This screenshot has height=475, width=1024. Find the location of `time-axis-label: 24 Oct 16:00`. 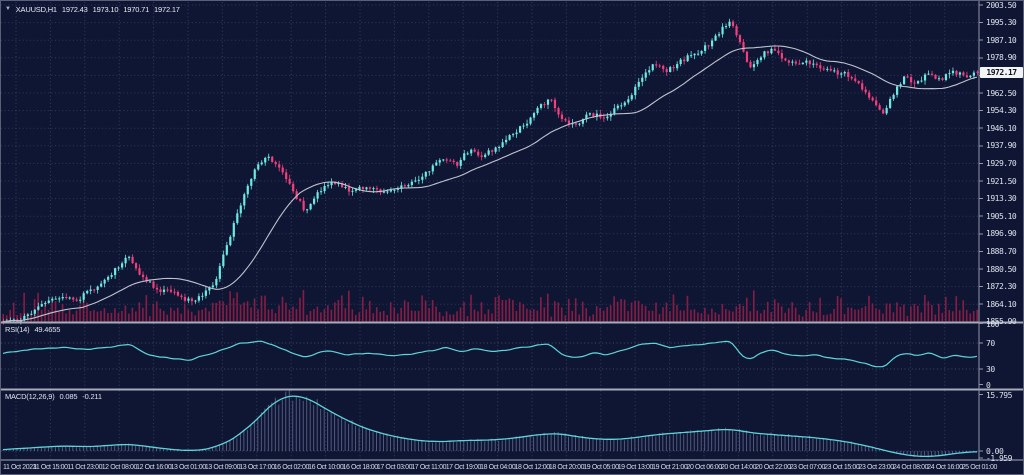

time-axis-label: 24 Oct 16:00 is located at coordinates (945, 467).